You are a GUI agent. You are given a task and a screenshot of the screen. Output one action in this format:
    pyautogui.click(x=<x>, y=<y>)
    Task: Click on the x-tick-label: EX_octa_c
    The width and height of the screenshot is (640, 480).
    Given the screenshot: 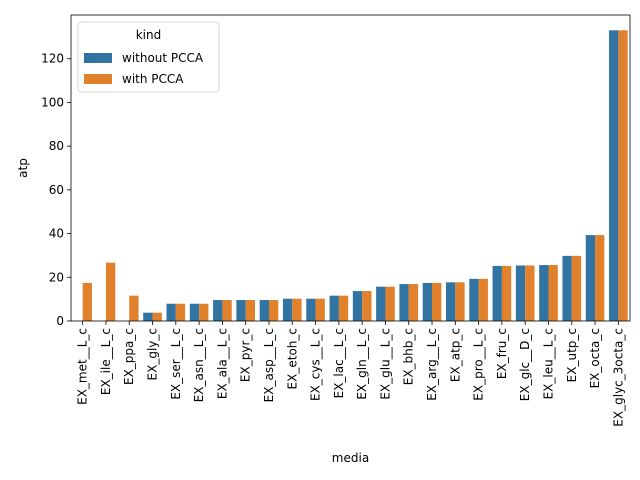 What is the action you would take?
    pyautogui.click(x=595, y=358)
    